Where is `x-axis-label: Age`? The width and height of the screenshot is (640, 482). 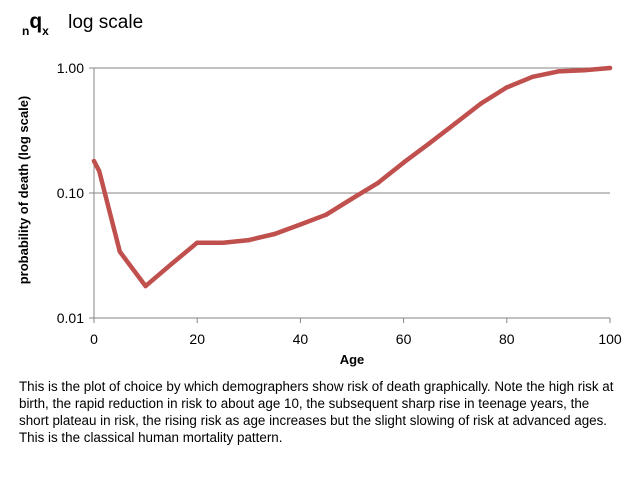 x-axis-label: Age is located at coordinates (352, 359).